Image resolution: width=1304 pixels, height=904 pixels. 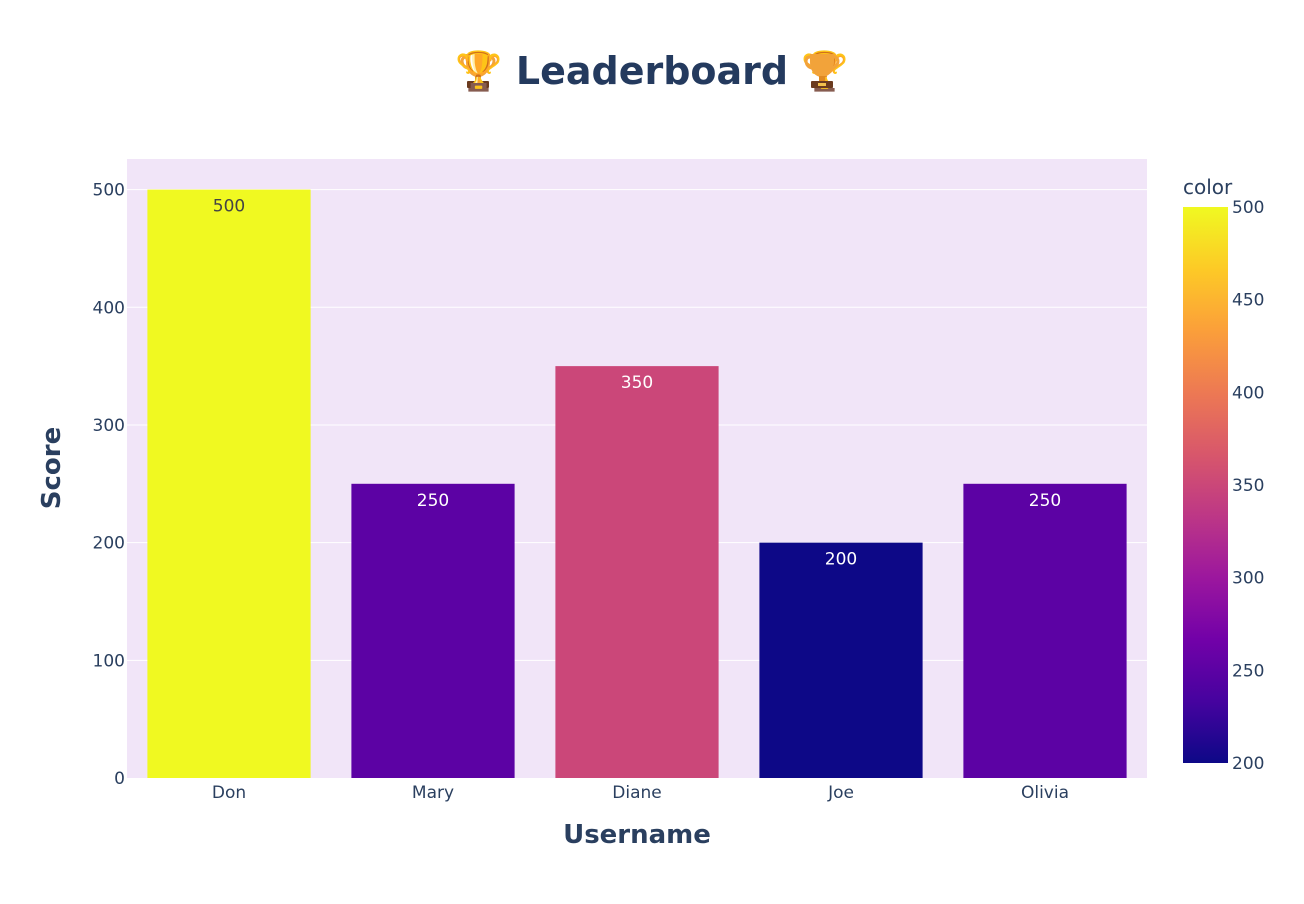 I want to click on x-tick-label: Diane, so click(x=636, y=793).